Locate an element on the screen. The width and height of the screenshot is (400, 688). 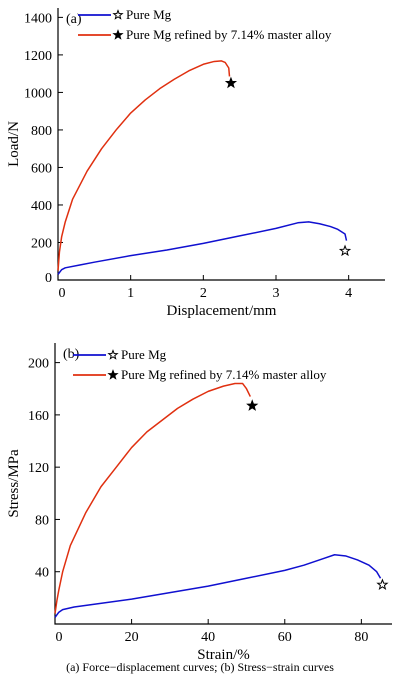
x-tick-label: 2 is located at coordinates (203, 293).